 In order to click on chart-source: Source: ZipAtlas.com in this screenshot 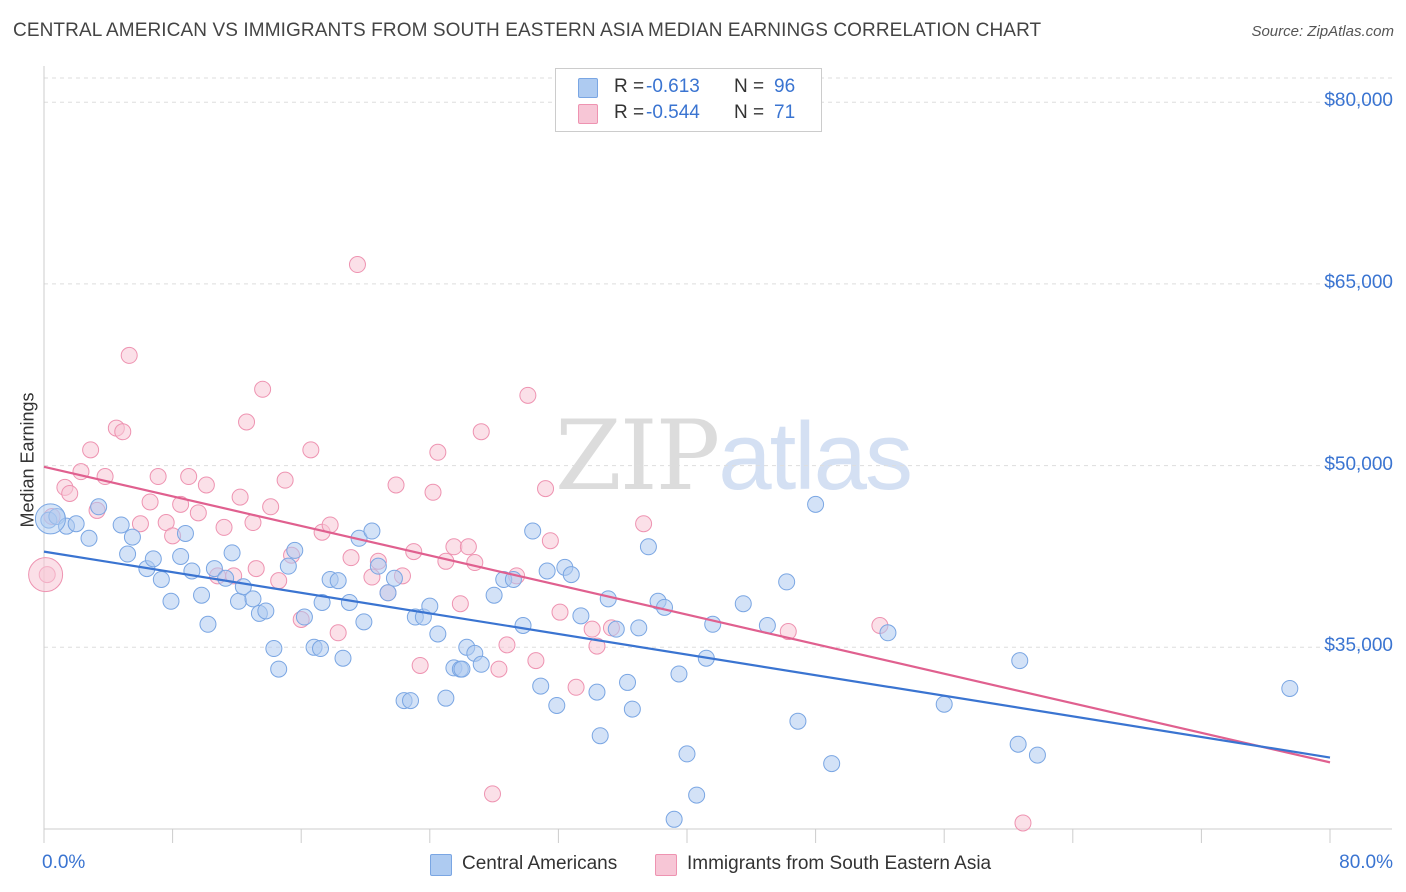, I will do `click(1322, 31)`.